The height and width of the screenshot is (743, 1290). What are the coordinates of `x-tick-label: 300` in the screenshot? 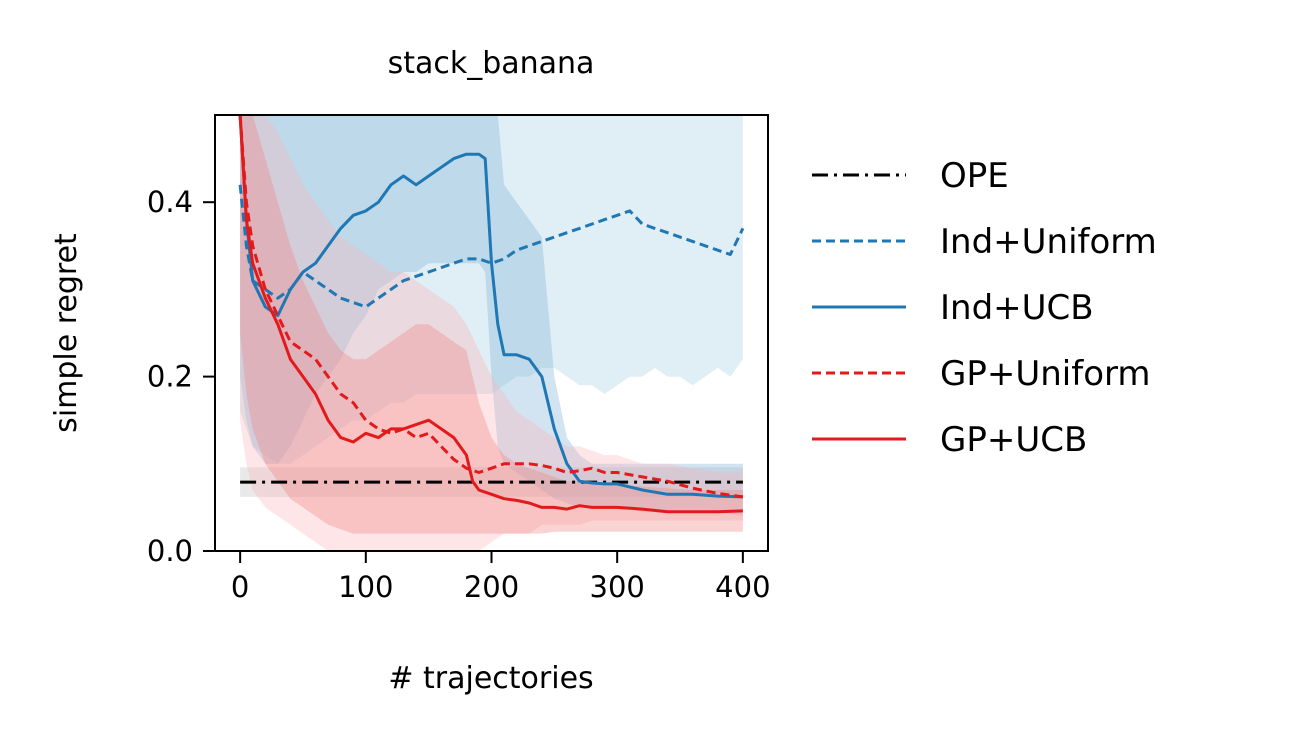 It's located at (617, 587).